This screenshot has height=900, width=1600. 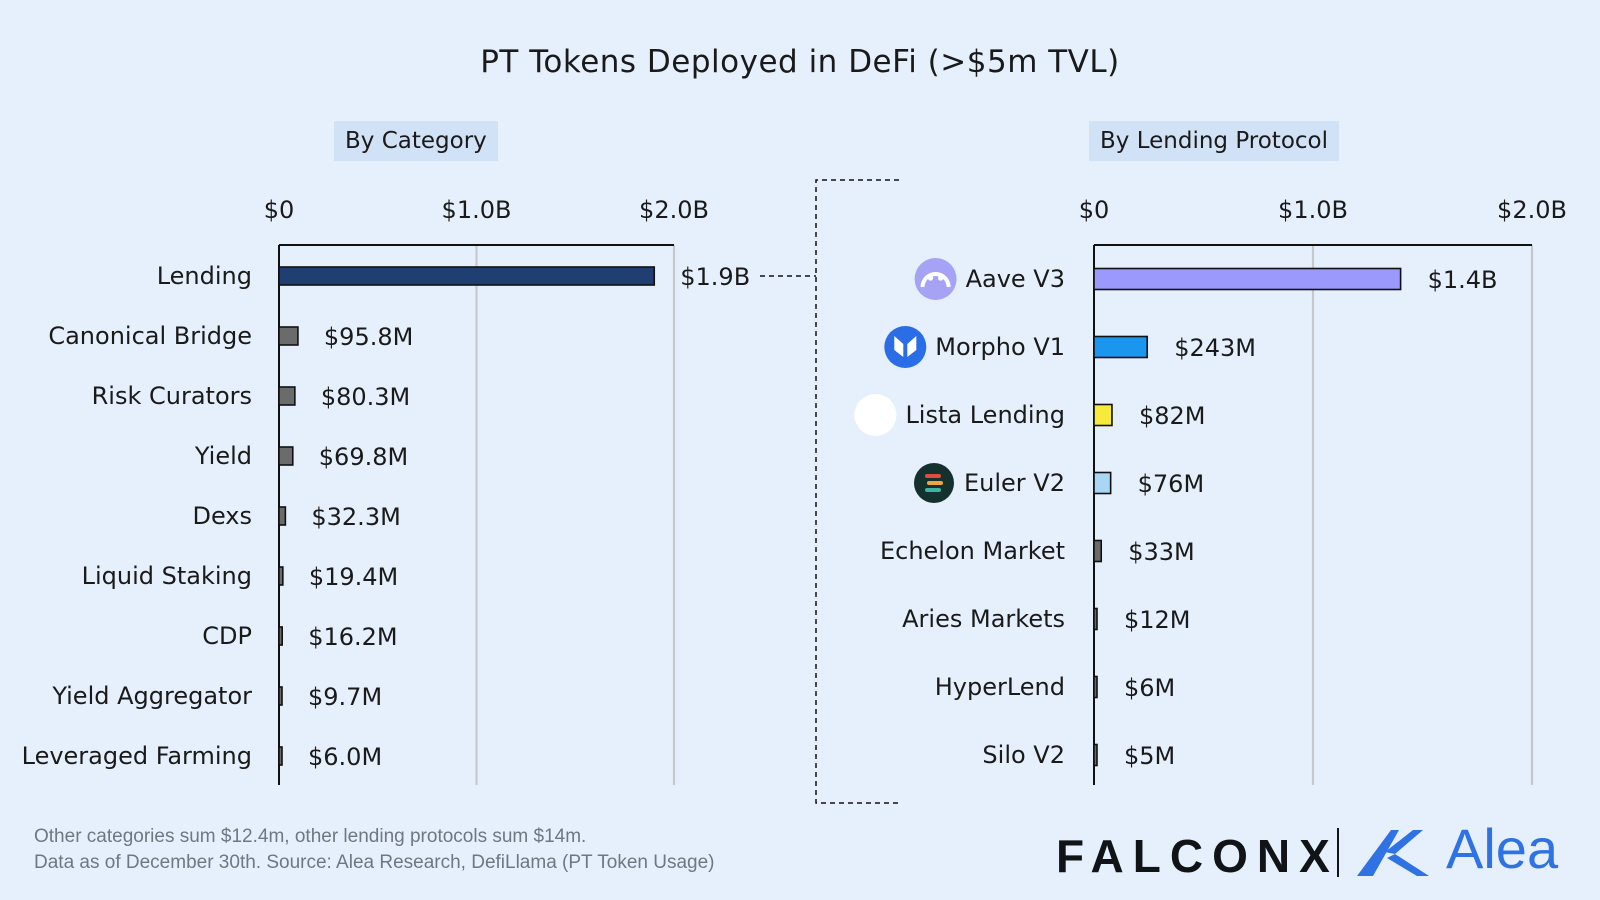 I want to click on data-label-yield: $69.8M, so click(x=363, y=457).